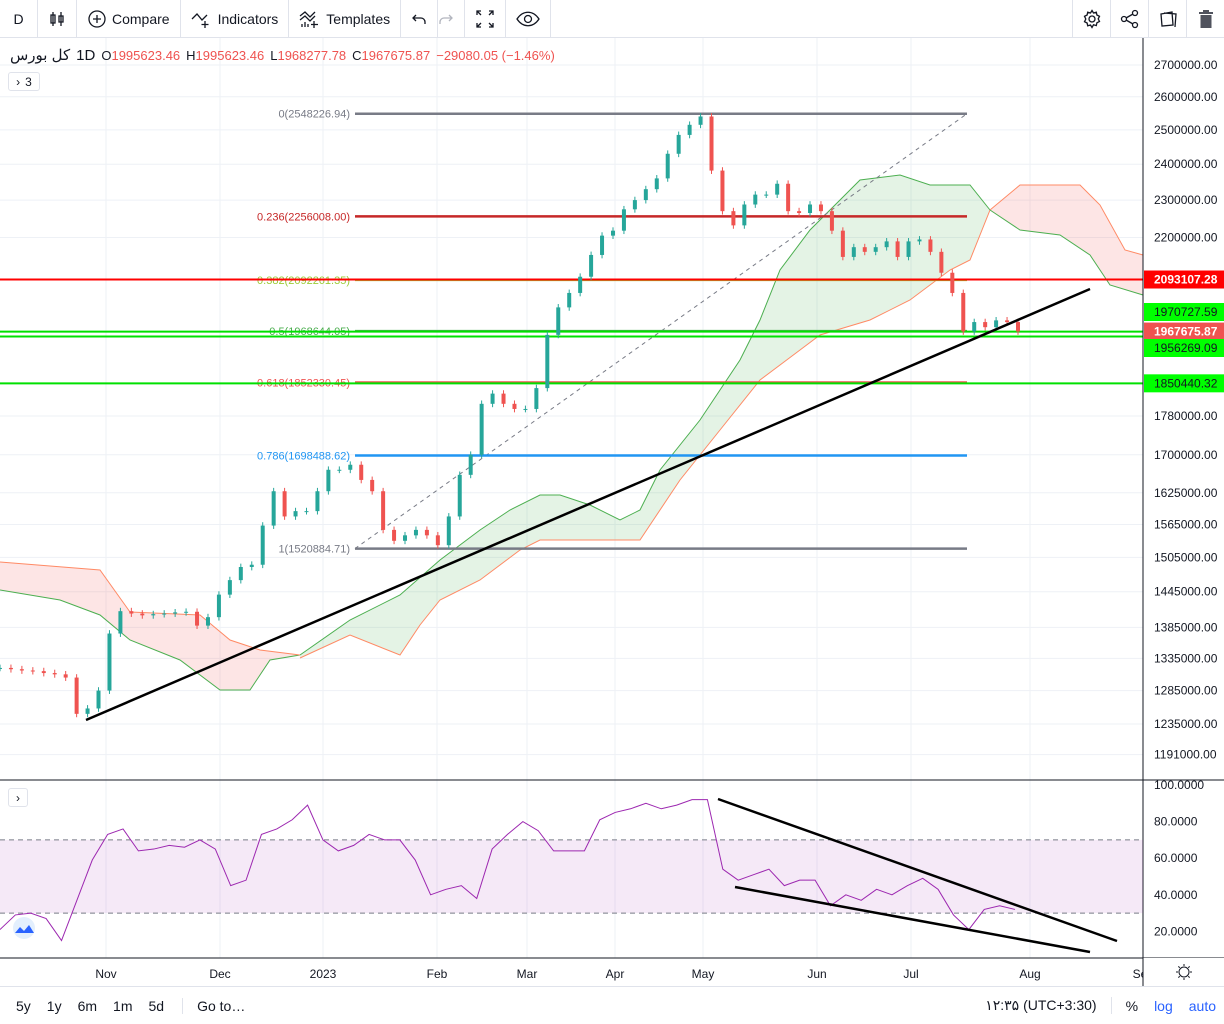 The width and height of the screenshot is (1224, 1024). I want to click on price-badge-label: 1970727.59, so click(1186, 312).